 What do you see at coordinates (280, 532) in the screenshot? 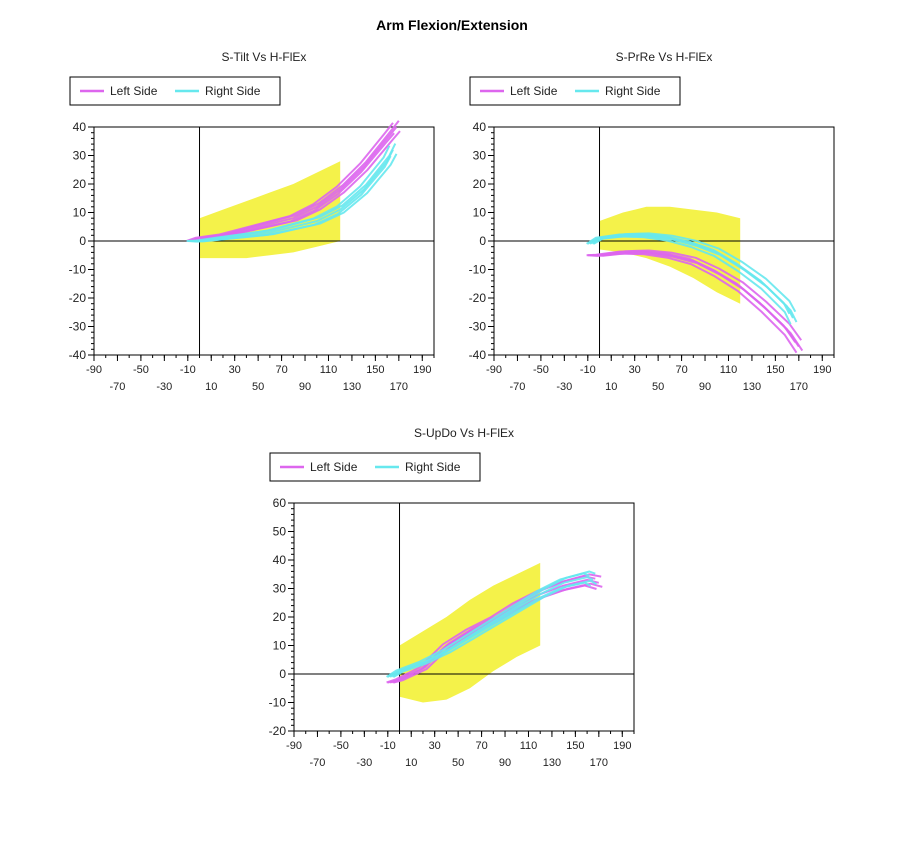
I see `y-tick-label: 50` at bounding box center [280, 532].